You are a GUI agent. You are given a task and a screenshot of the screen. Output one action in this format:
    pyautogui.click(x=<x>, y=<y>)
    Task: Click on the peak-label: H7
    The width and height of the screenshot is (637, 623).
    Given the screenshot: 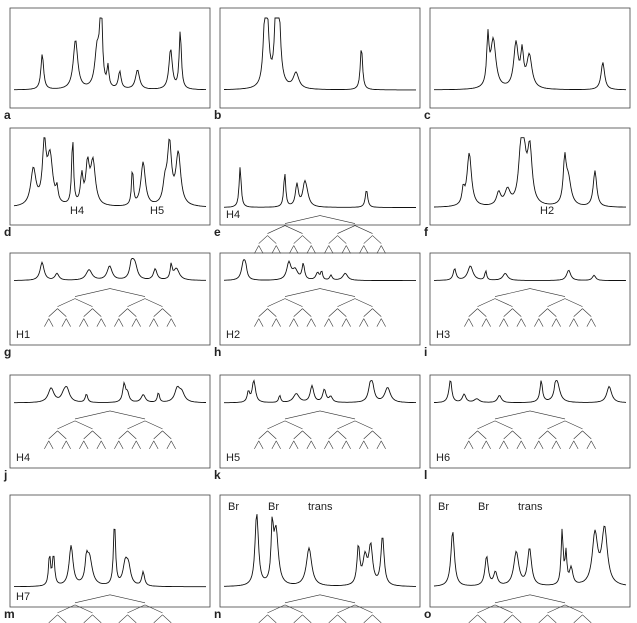 What is the action you would take?
    pyautogui.click(x=23, y=597)
    